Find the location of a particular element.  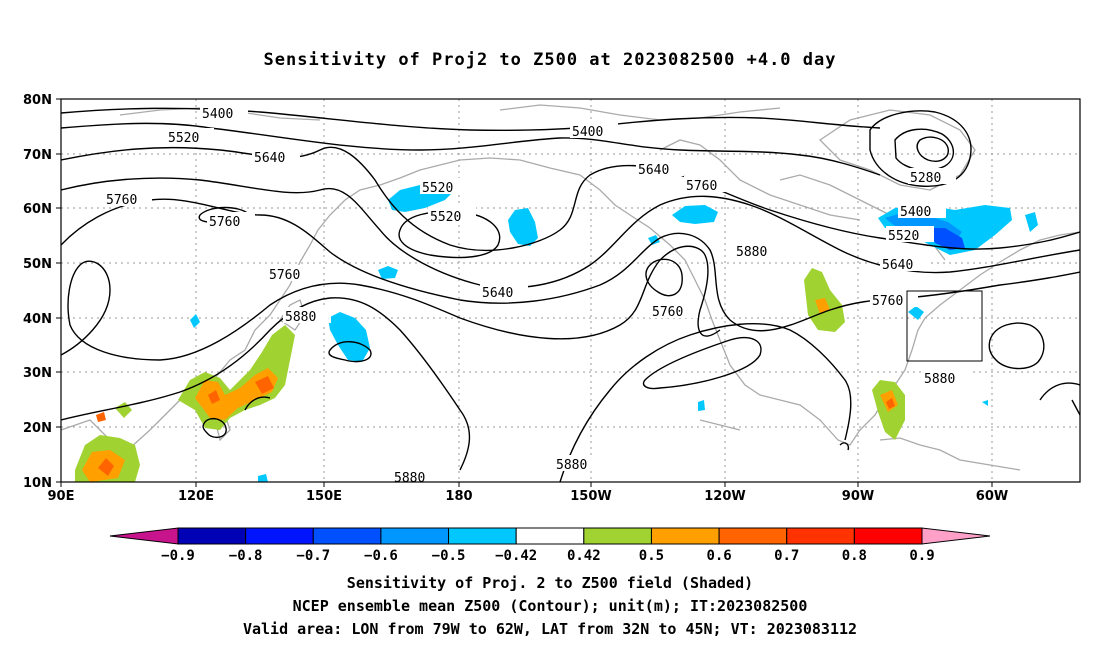

colorbar-label: −0.5 is located at coordinates (449, 556).